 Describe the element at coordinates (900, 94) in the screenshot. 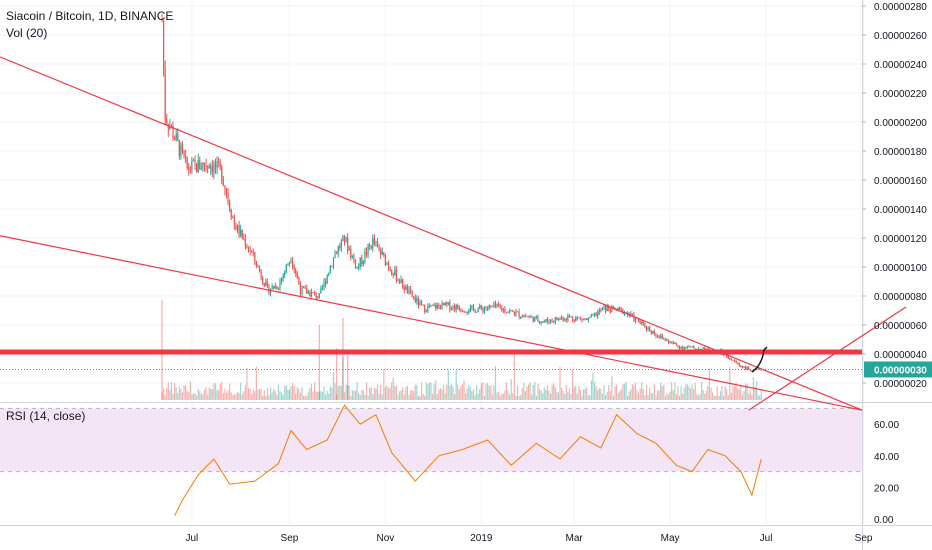

I see `price-tick-label: 0.00000220` at that location.